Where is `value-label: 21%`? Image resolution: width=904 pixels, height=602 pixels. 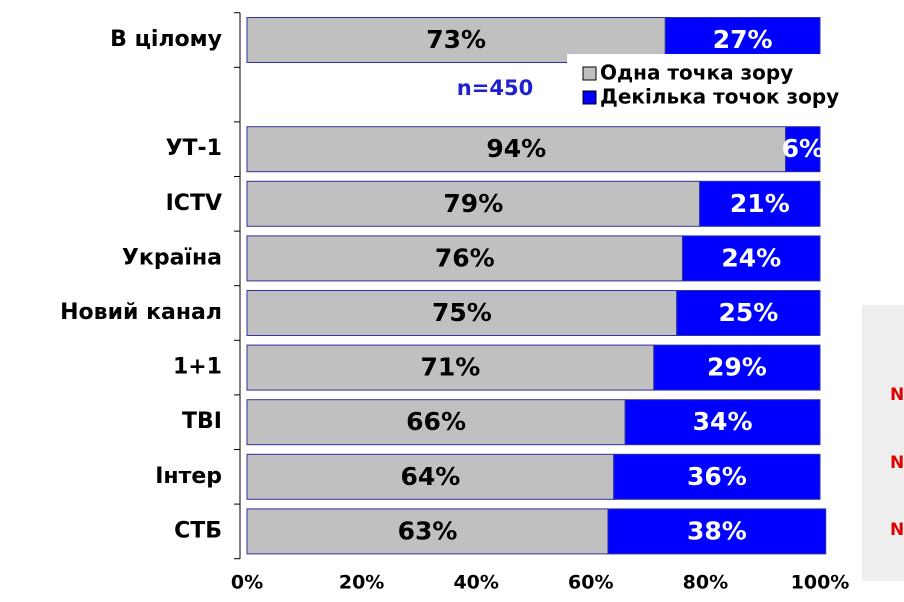
value-label: 21% is located at coordinates (760, 203).